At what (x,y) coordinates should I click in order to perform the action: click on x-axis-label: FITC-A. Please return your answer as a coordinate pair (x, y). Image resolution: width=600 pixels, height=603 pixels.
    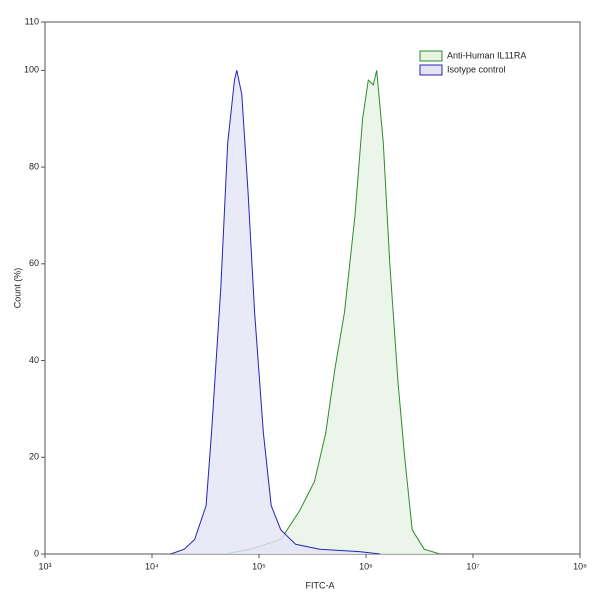
    Looking at the image, I should click on (320, 585).